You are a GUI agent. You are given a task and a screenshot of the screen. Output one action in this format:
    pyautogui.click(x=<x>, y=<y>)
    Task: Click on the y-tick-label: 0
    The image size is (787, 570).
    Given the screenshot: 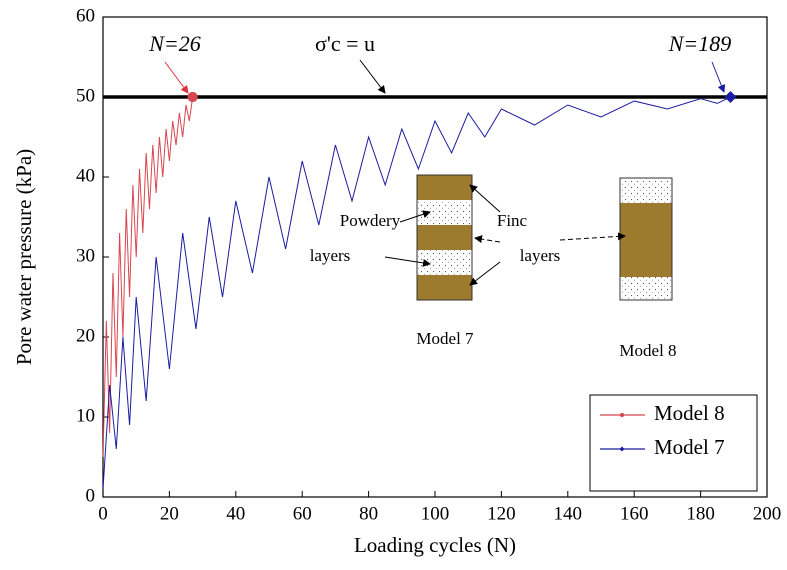 What is the action you would take?
    pyautogui.click(x=91, y=495)
    